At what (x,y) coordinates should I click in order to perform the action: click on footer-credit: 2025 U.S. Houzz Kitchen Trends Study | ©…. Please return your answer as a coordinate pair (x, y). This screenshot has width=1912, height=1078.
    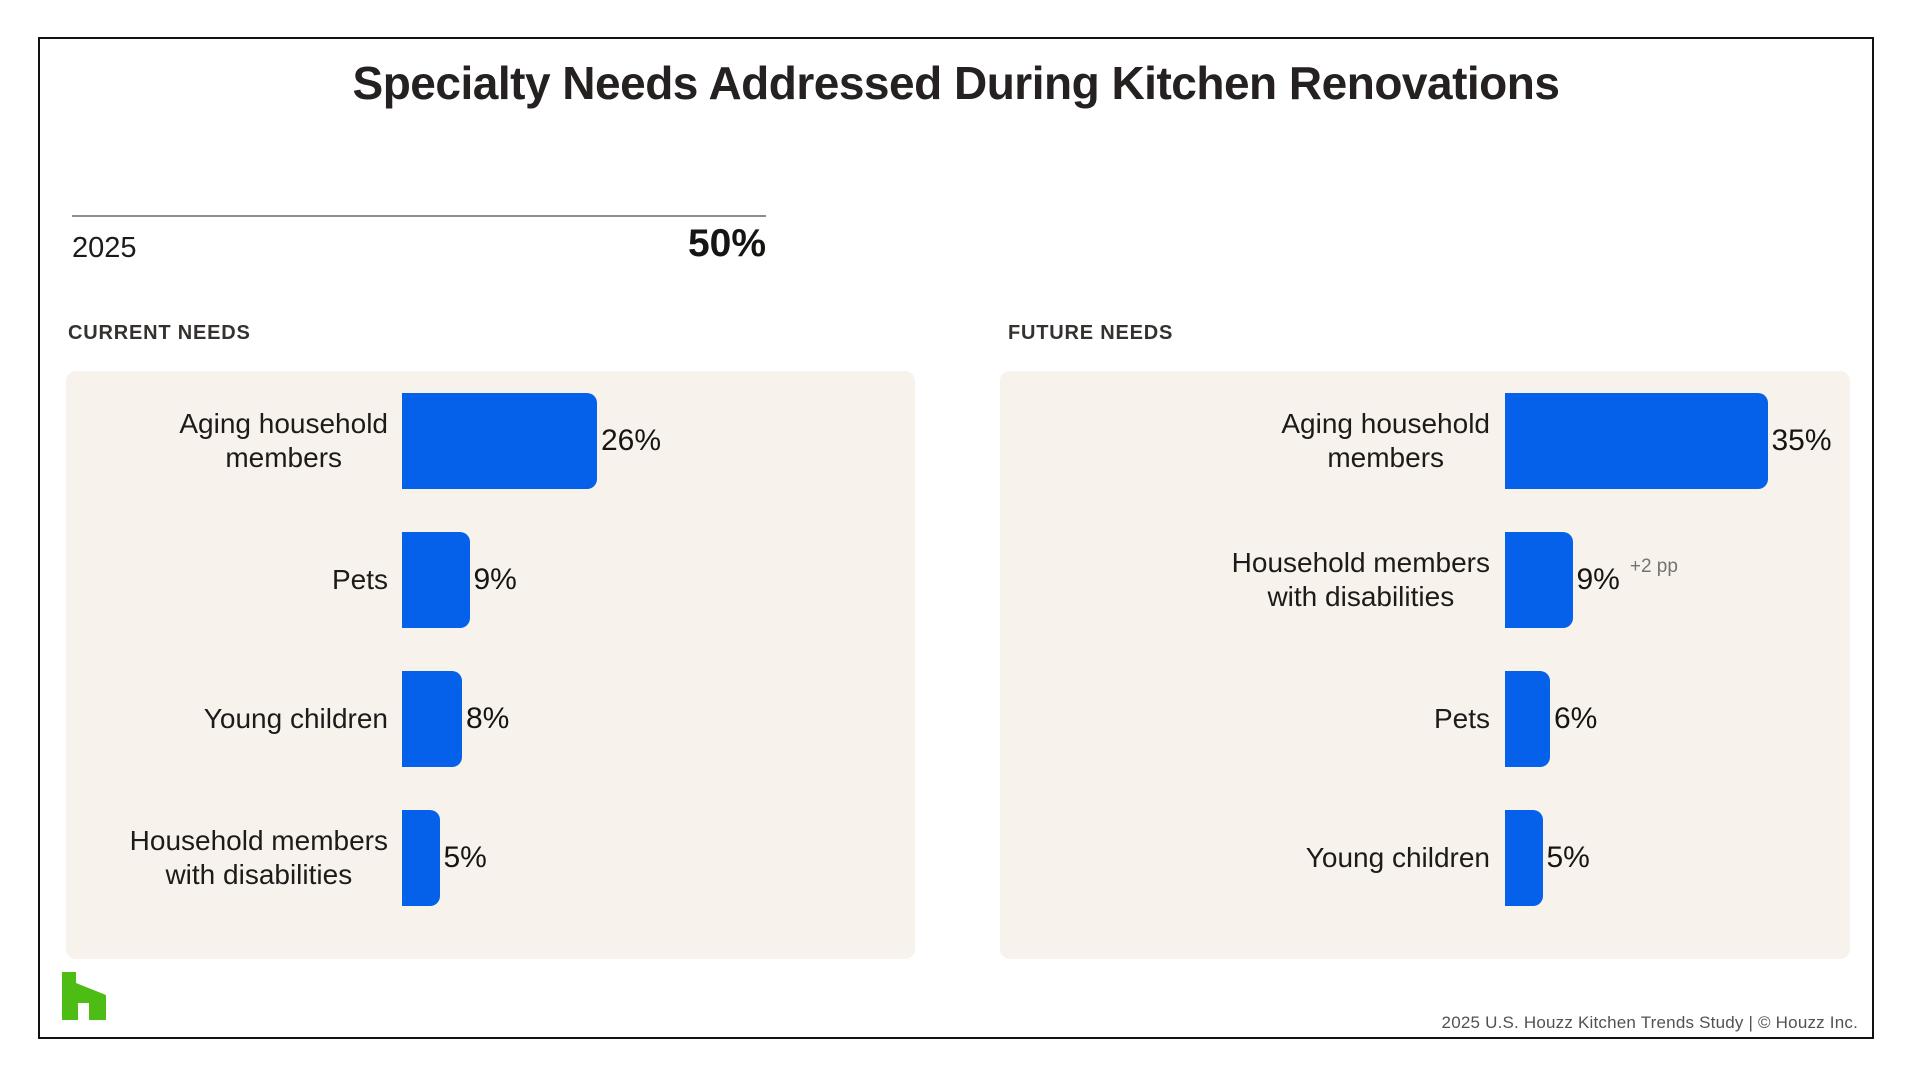
    Looking at the image, I should click on (1649, 1022).